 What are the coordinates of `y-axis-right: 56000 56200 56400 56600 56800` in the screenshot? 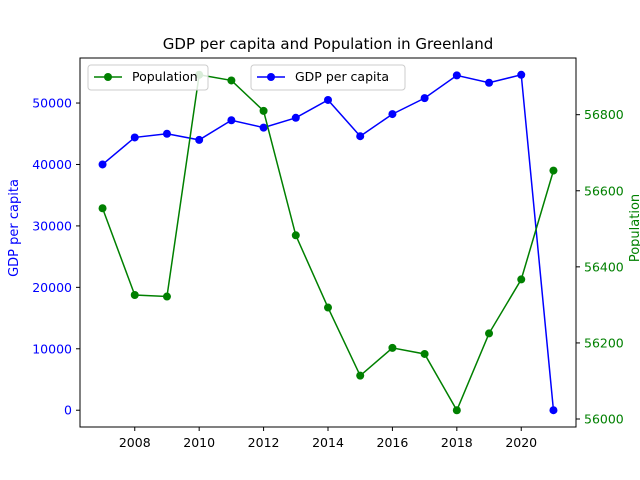 It's located at (600, 267).